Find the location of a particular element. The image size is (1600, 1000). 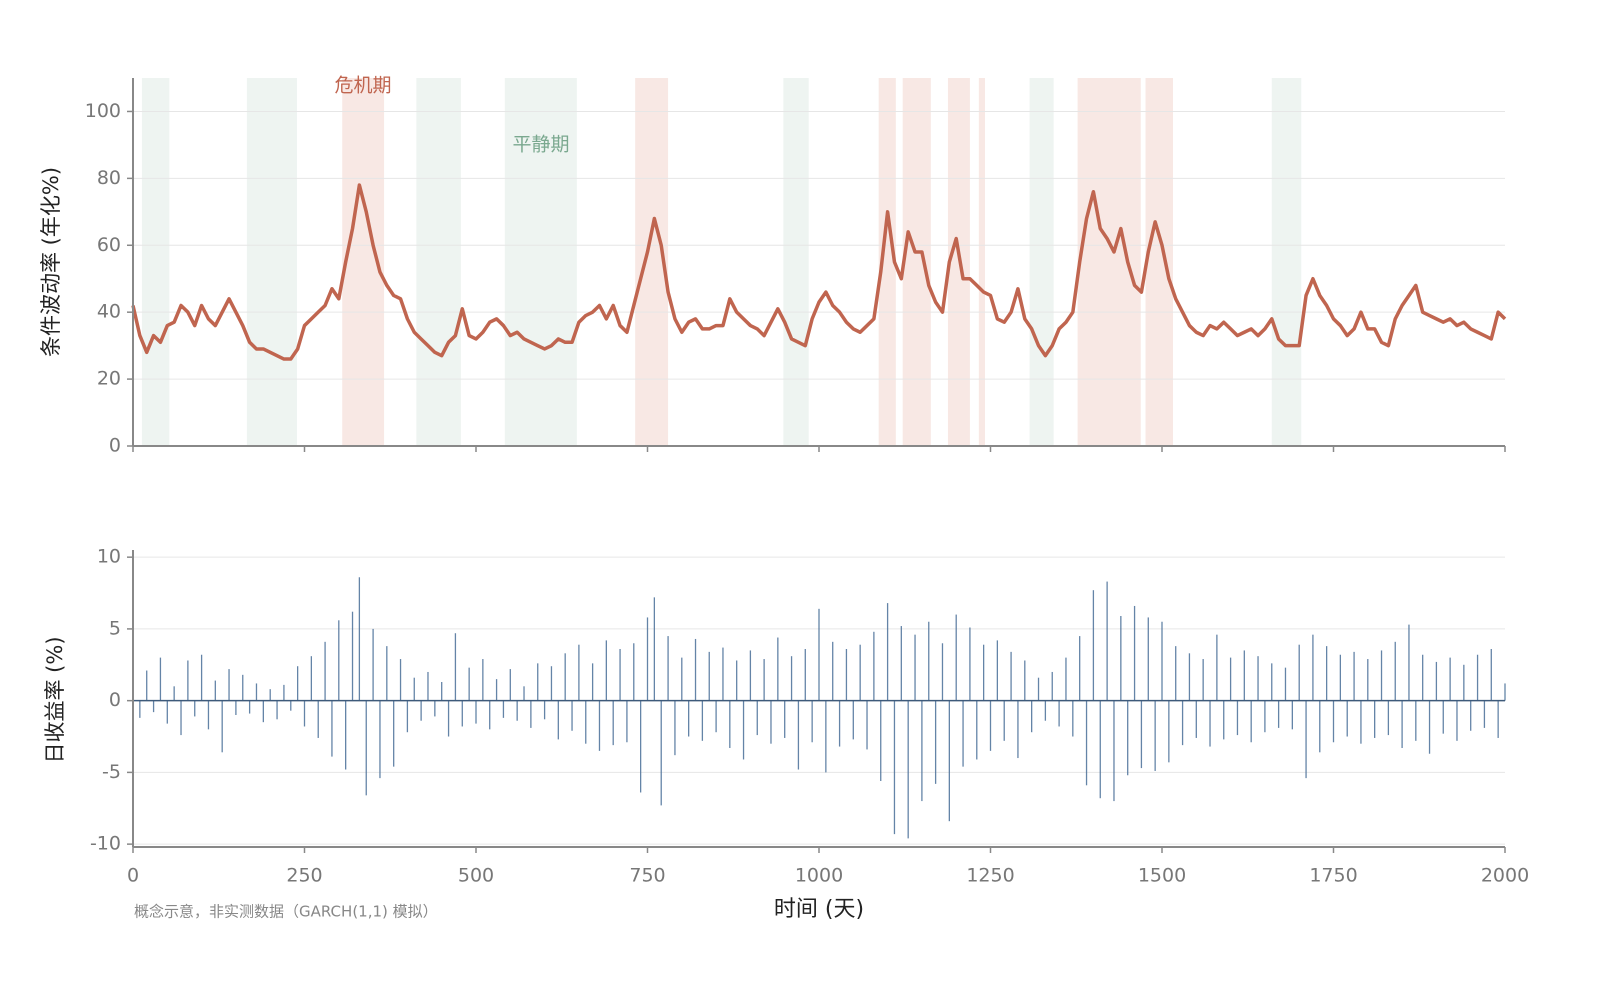

x-tick-label: 1500 is located at coordinates (1162, 876).